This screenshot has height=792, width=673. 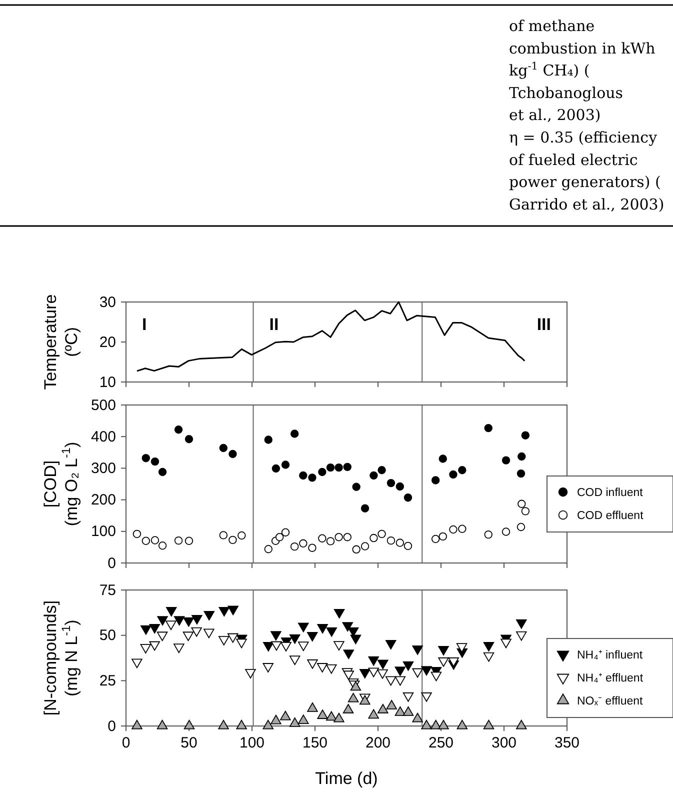 What do you see at coordinates (107, 635) in the screenshot?
I see `y-tick-label: 50` at bounding box center [107, 635].